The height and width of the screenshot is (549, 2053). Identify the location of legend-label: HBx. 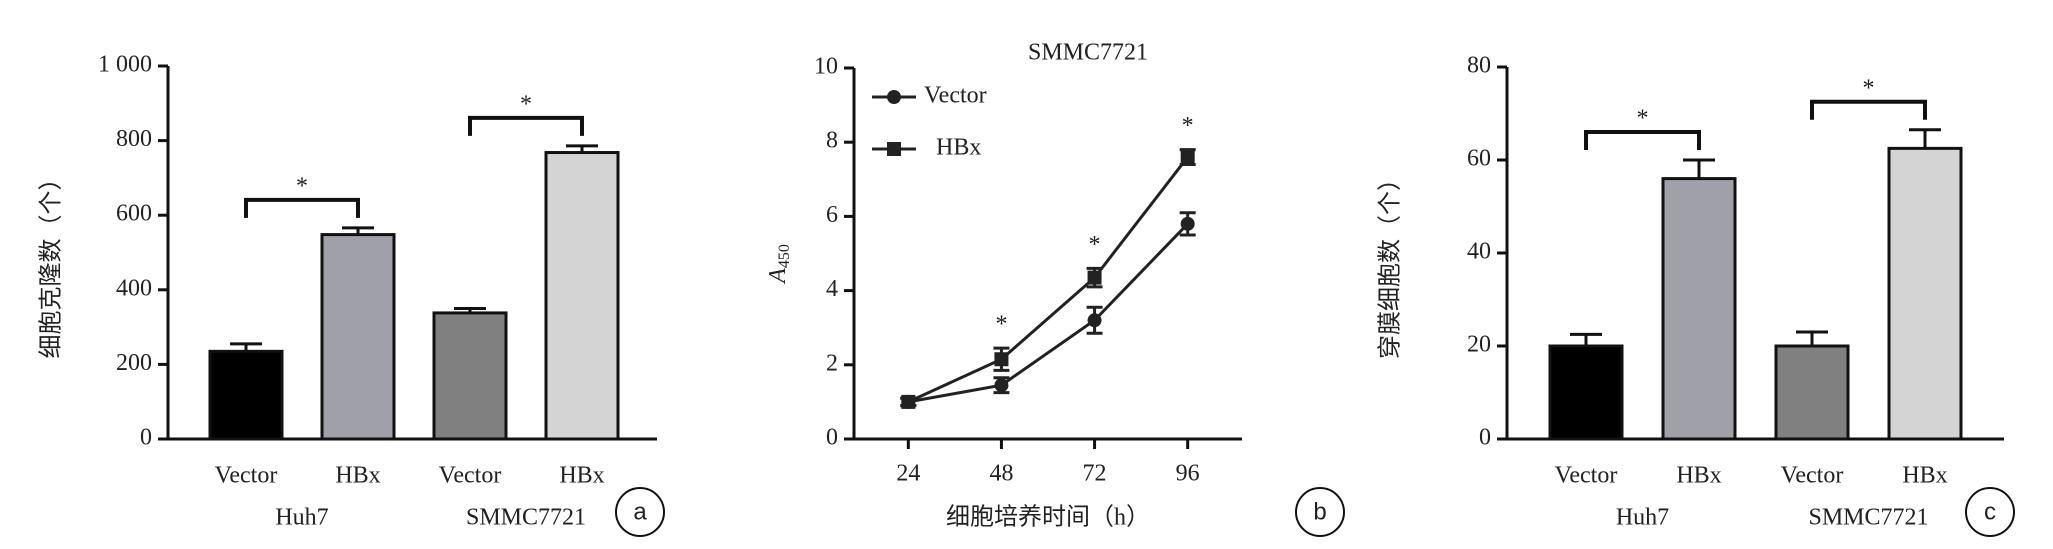
(958, 148).